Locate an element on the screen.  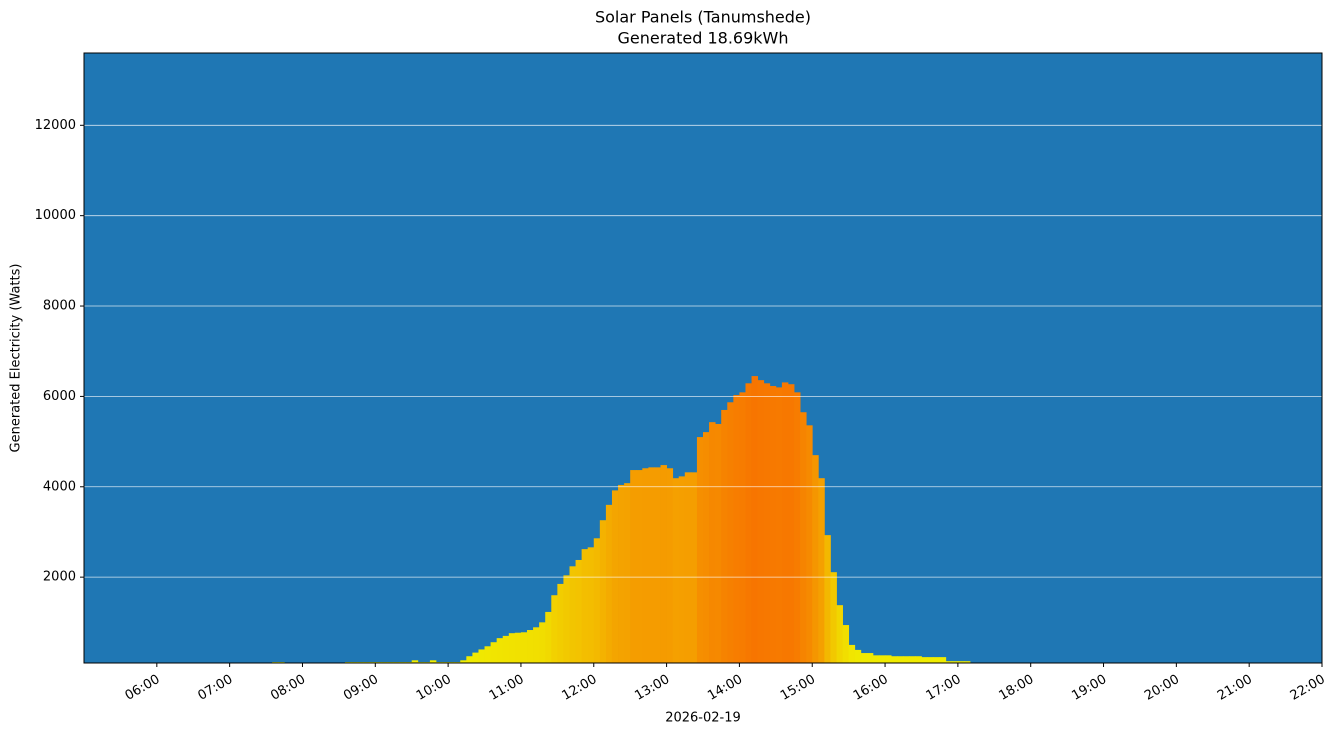
x-tick-label: 14:00 is located at coordinates (725, 688).